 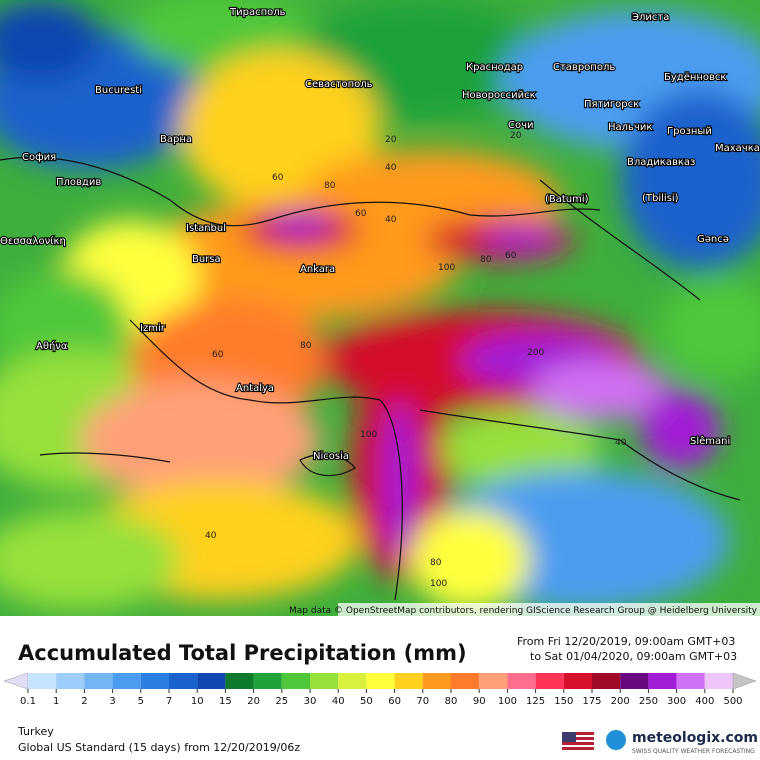 What do you see at coordinates (338, 701) in the screenshot?
I see `legend-tick-label: 40` at bounding box center [338, 701].